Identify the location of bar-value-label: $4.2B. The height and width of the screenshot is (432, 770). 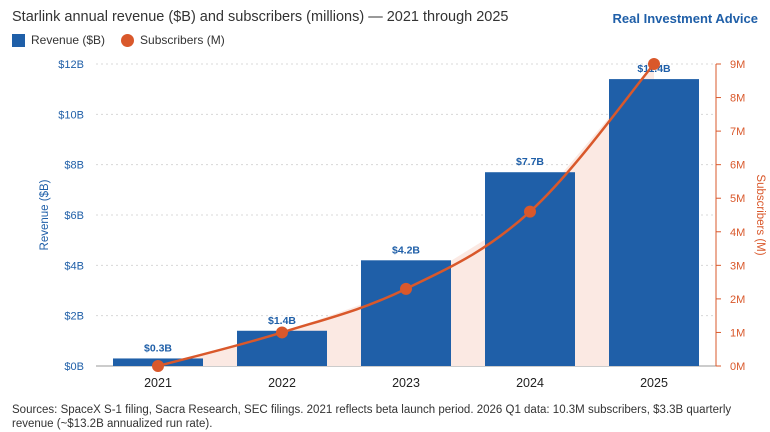
(406, 250).